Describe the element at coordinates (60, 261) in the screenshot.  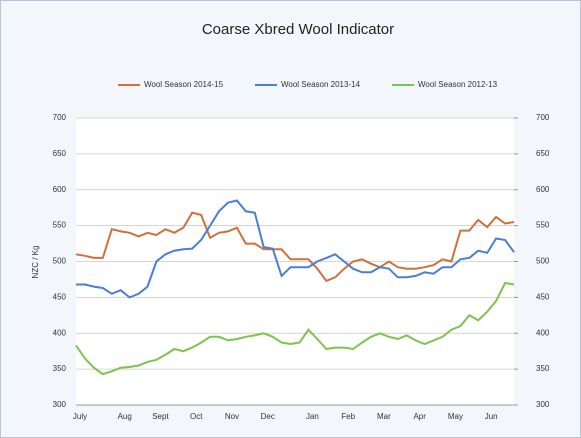
I see `y-tick-label: 500` at that location.